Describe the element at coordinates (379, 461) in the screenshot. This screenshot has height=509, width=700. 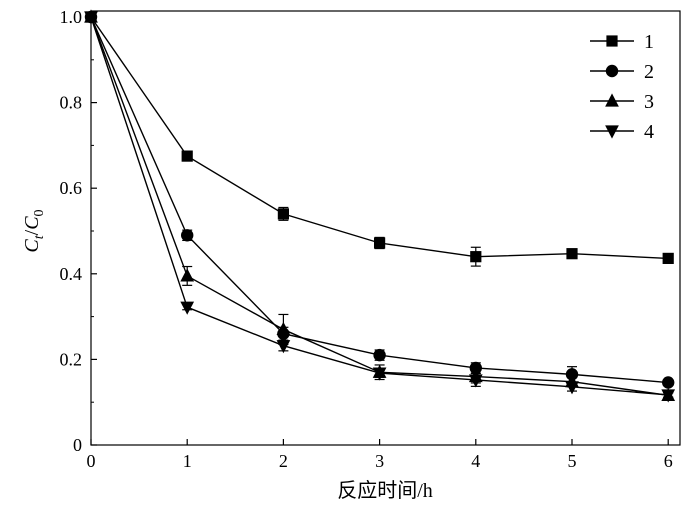
I see `x-tick-label: 3` at that location.